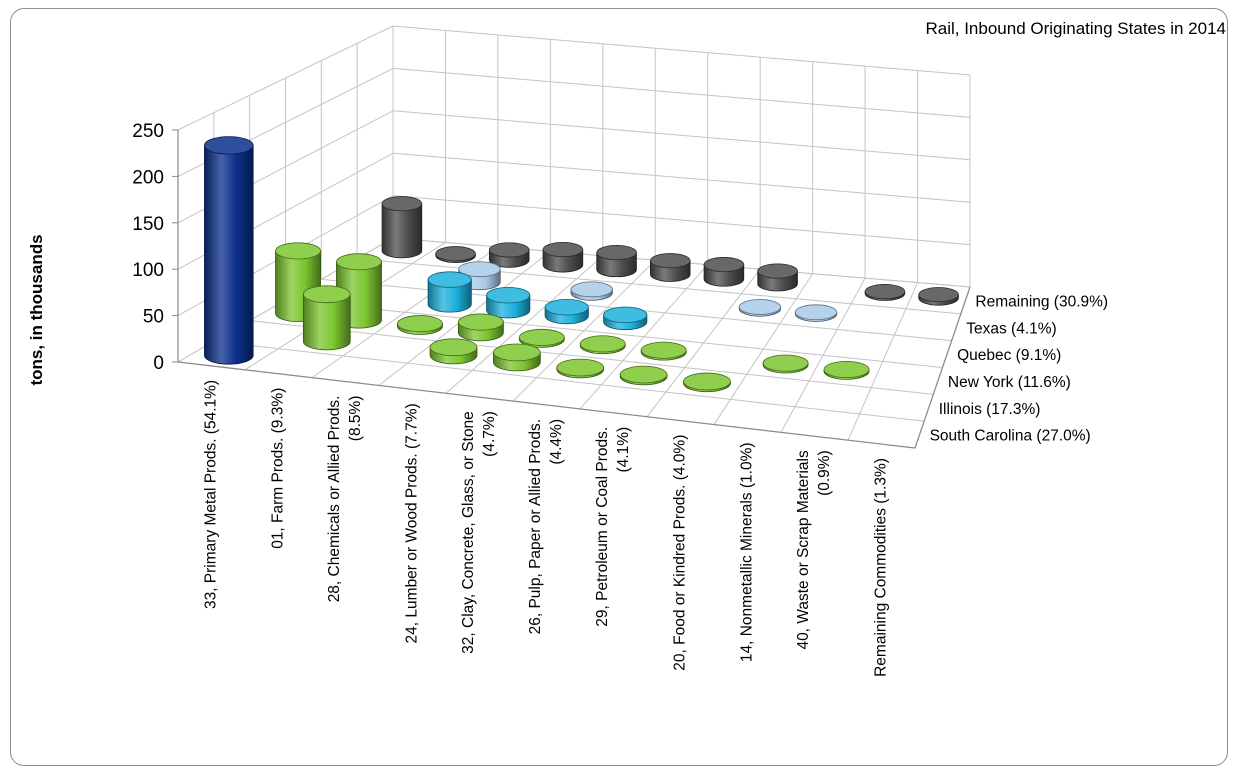 The height and width of the screenshot is (771, 1234). What do you see at coordinates (211, 494) in the screenshot?
I see `x-tick-label: 33, Primary Metal Prods. (54.1%)` at bounding box center [211, 494].